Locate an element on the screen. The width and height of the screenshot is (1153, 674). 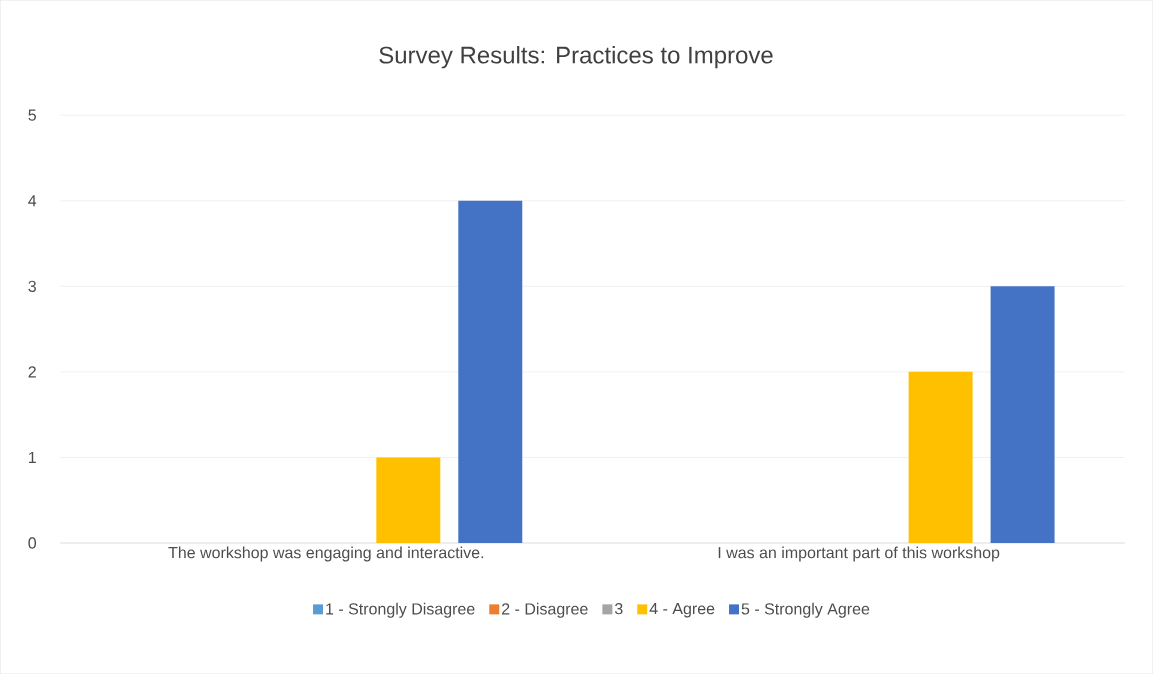
y-tick-label: 5 is located at coordinates (32, 115).